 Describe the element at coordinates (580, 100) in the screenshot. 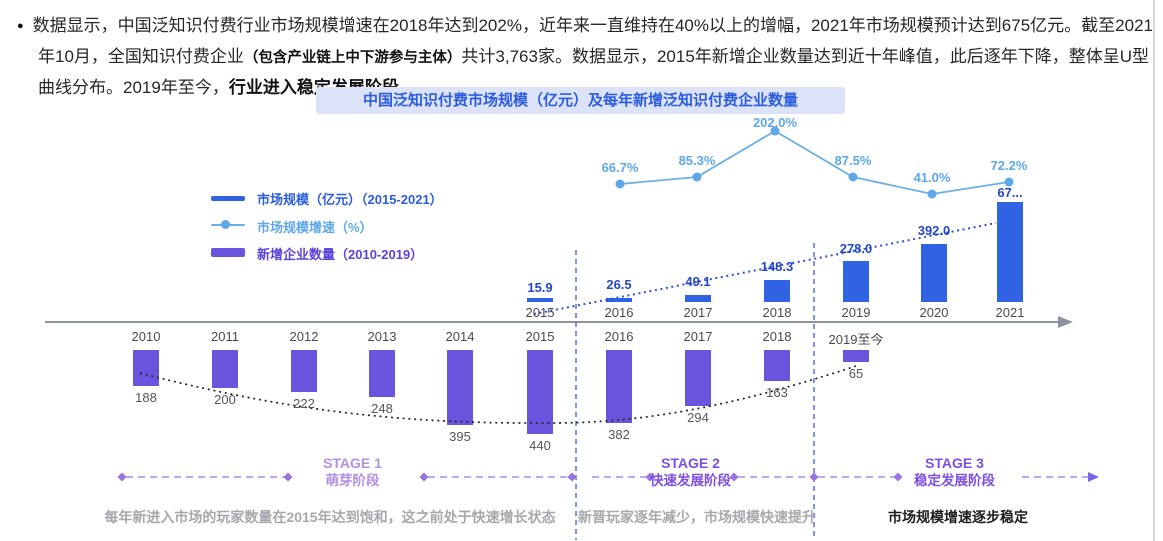

I see `chart-title: 中国泛知识付费市场规模（亿元）及每年新增泛知识付费企业数量` at that location.